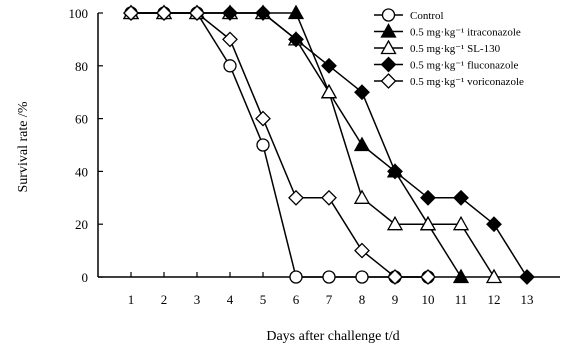 The image size is (564, 350). What do you see at coordinates (296, 299) in the screenshot?
I see `x-tick-label: 6` at bounding box center [296, 299].